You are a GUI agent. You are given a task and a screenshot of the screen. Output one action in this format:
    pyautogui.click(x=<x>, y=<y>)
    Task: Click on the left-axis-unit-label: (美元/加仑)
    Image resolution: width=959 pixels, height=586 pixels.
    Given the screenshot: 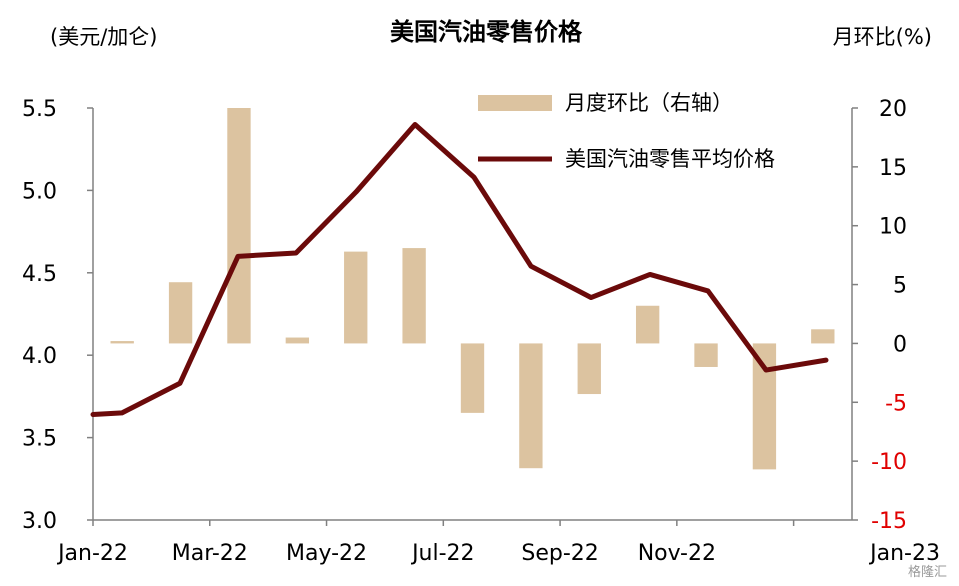 What is the action you would take?
    pyautogui.click(x=103, y=37)
    